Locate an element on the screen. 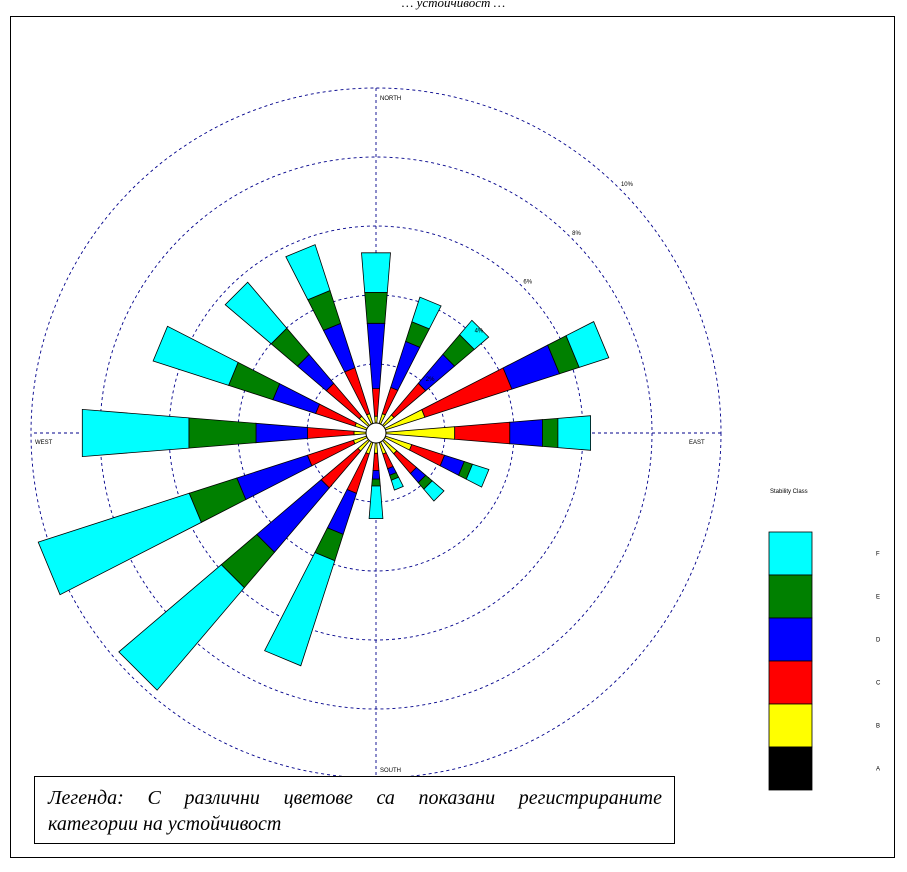 The width and height of the screenshot is (907, 872). petal-nnw-class-b is located at coordinates (370, 419).